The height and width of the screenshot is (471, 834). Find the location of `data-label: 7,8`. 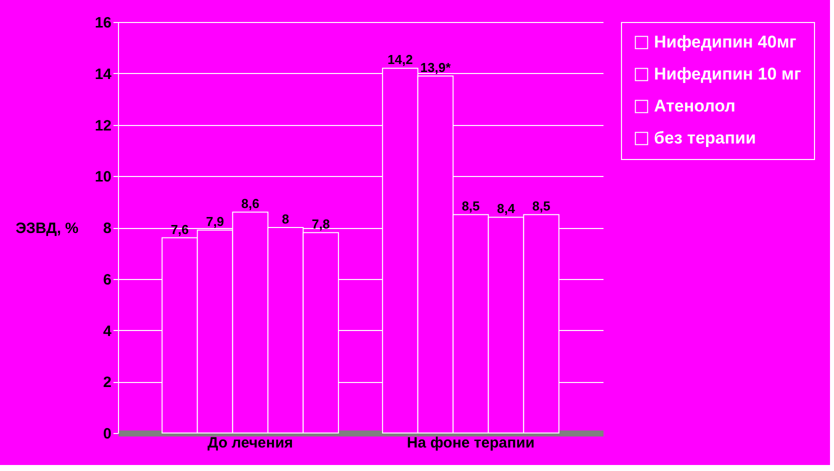

data-label: 7,8 is located at coordinates (321, 224).